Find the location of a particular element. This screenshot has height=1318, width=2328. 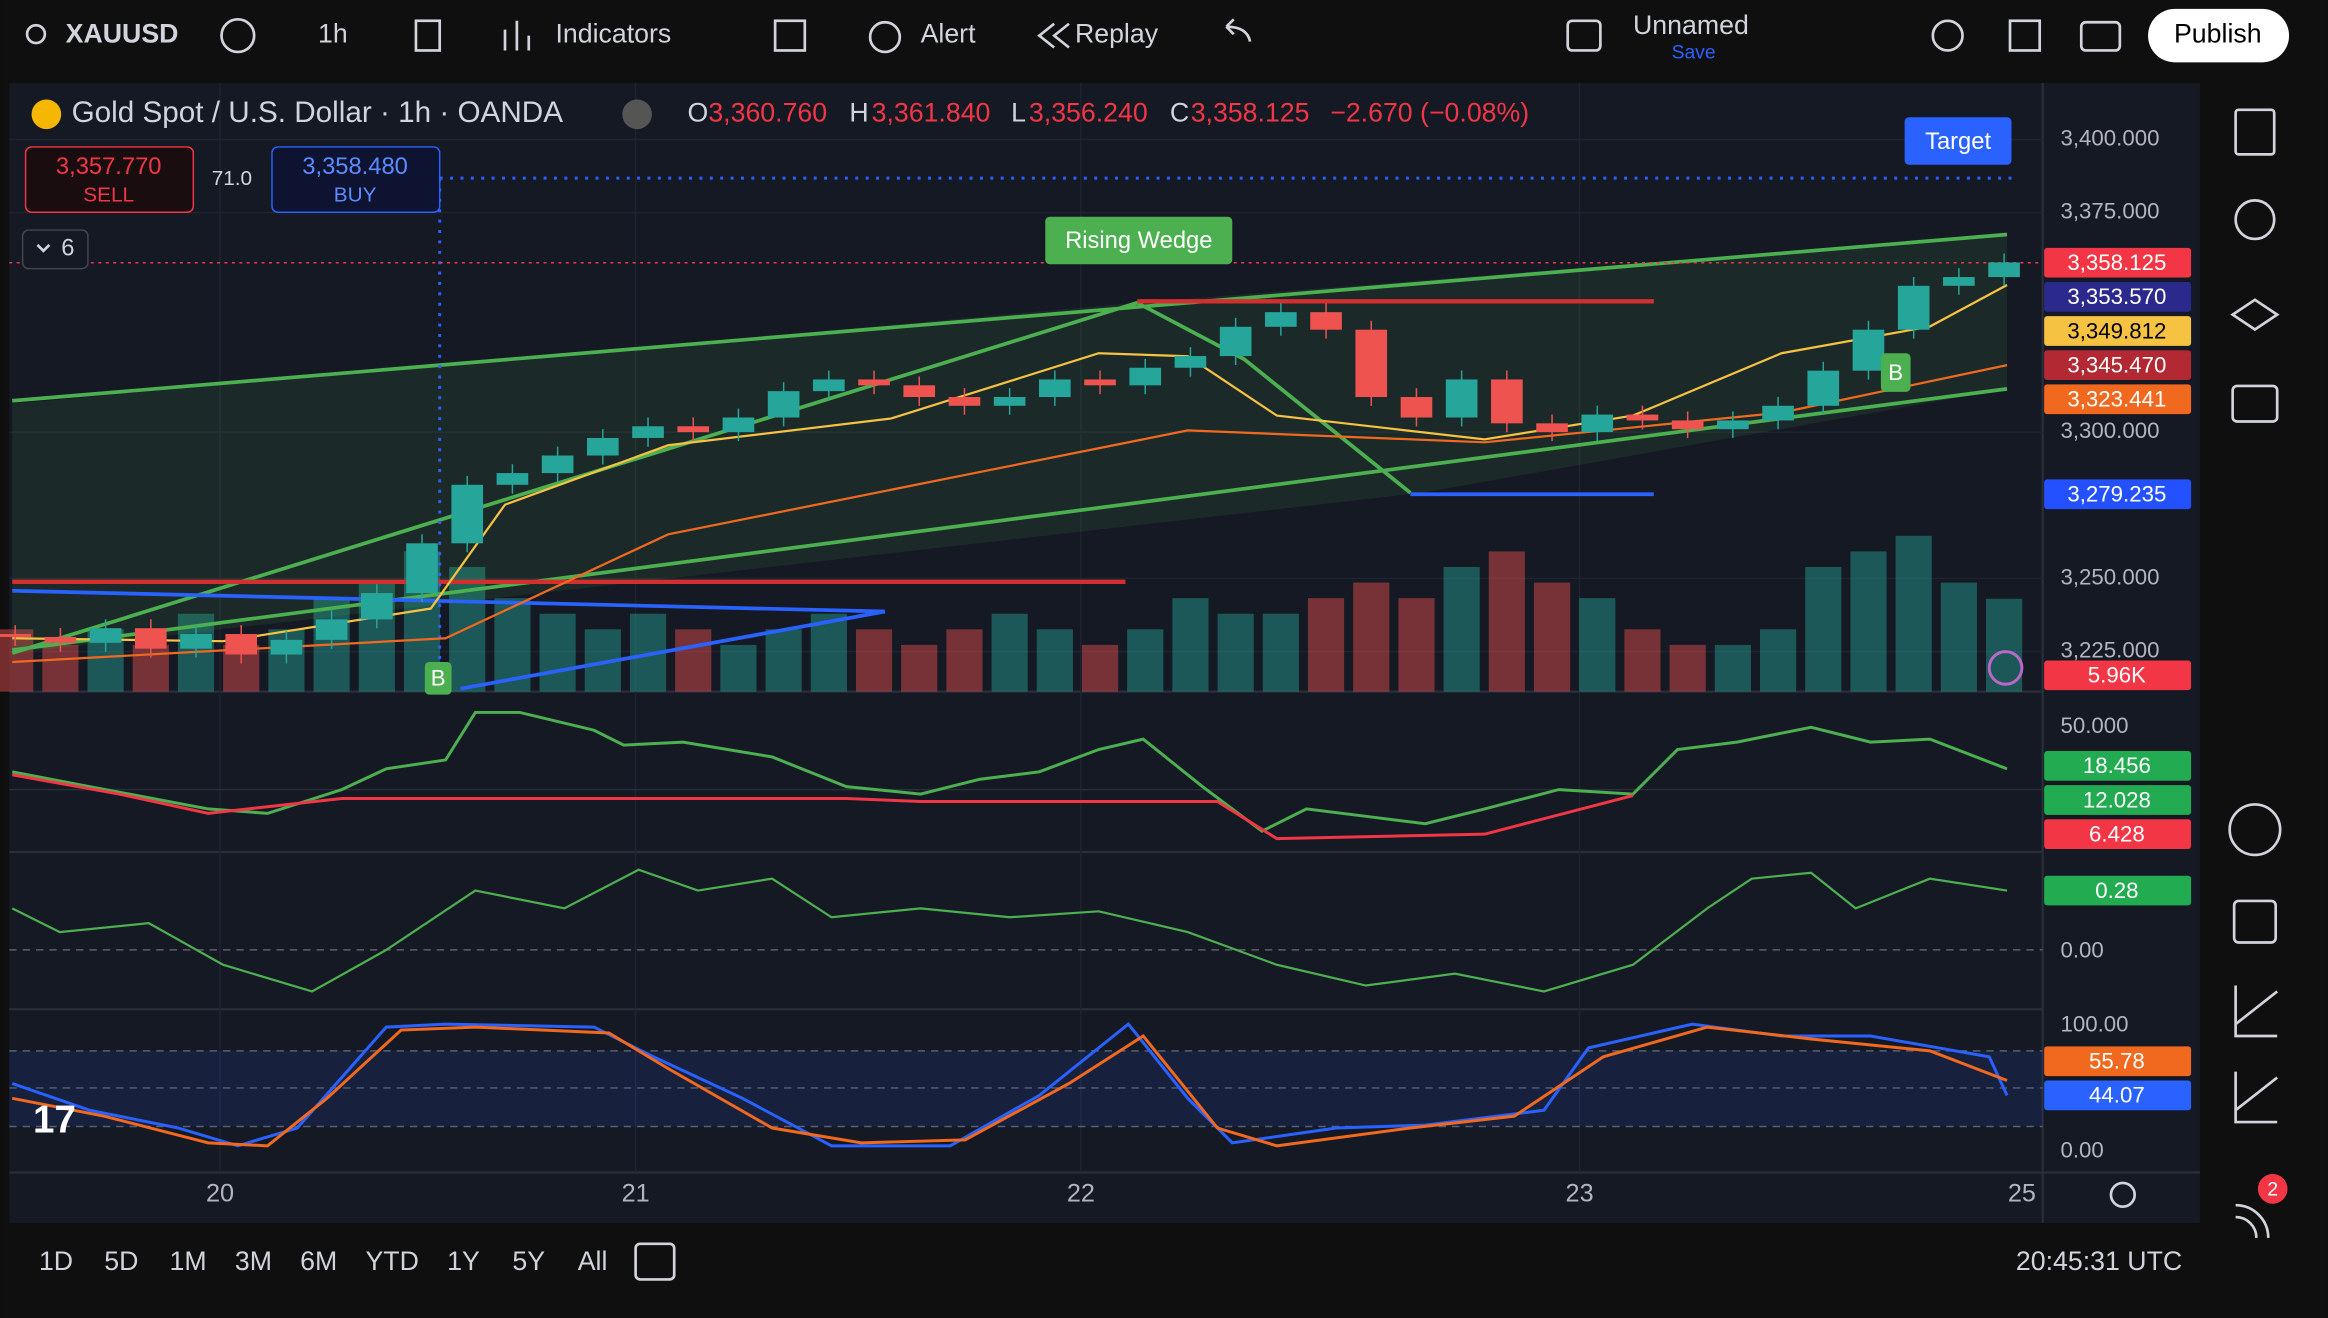

replay-icon is located at coordinates (1053, 35).